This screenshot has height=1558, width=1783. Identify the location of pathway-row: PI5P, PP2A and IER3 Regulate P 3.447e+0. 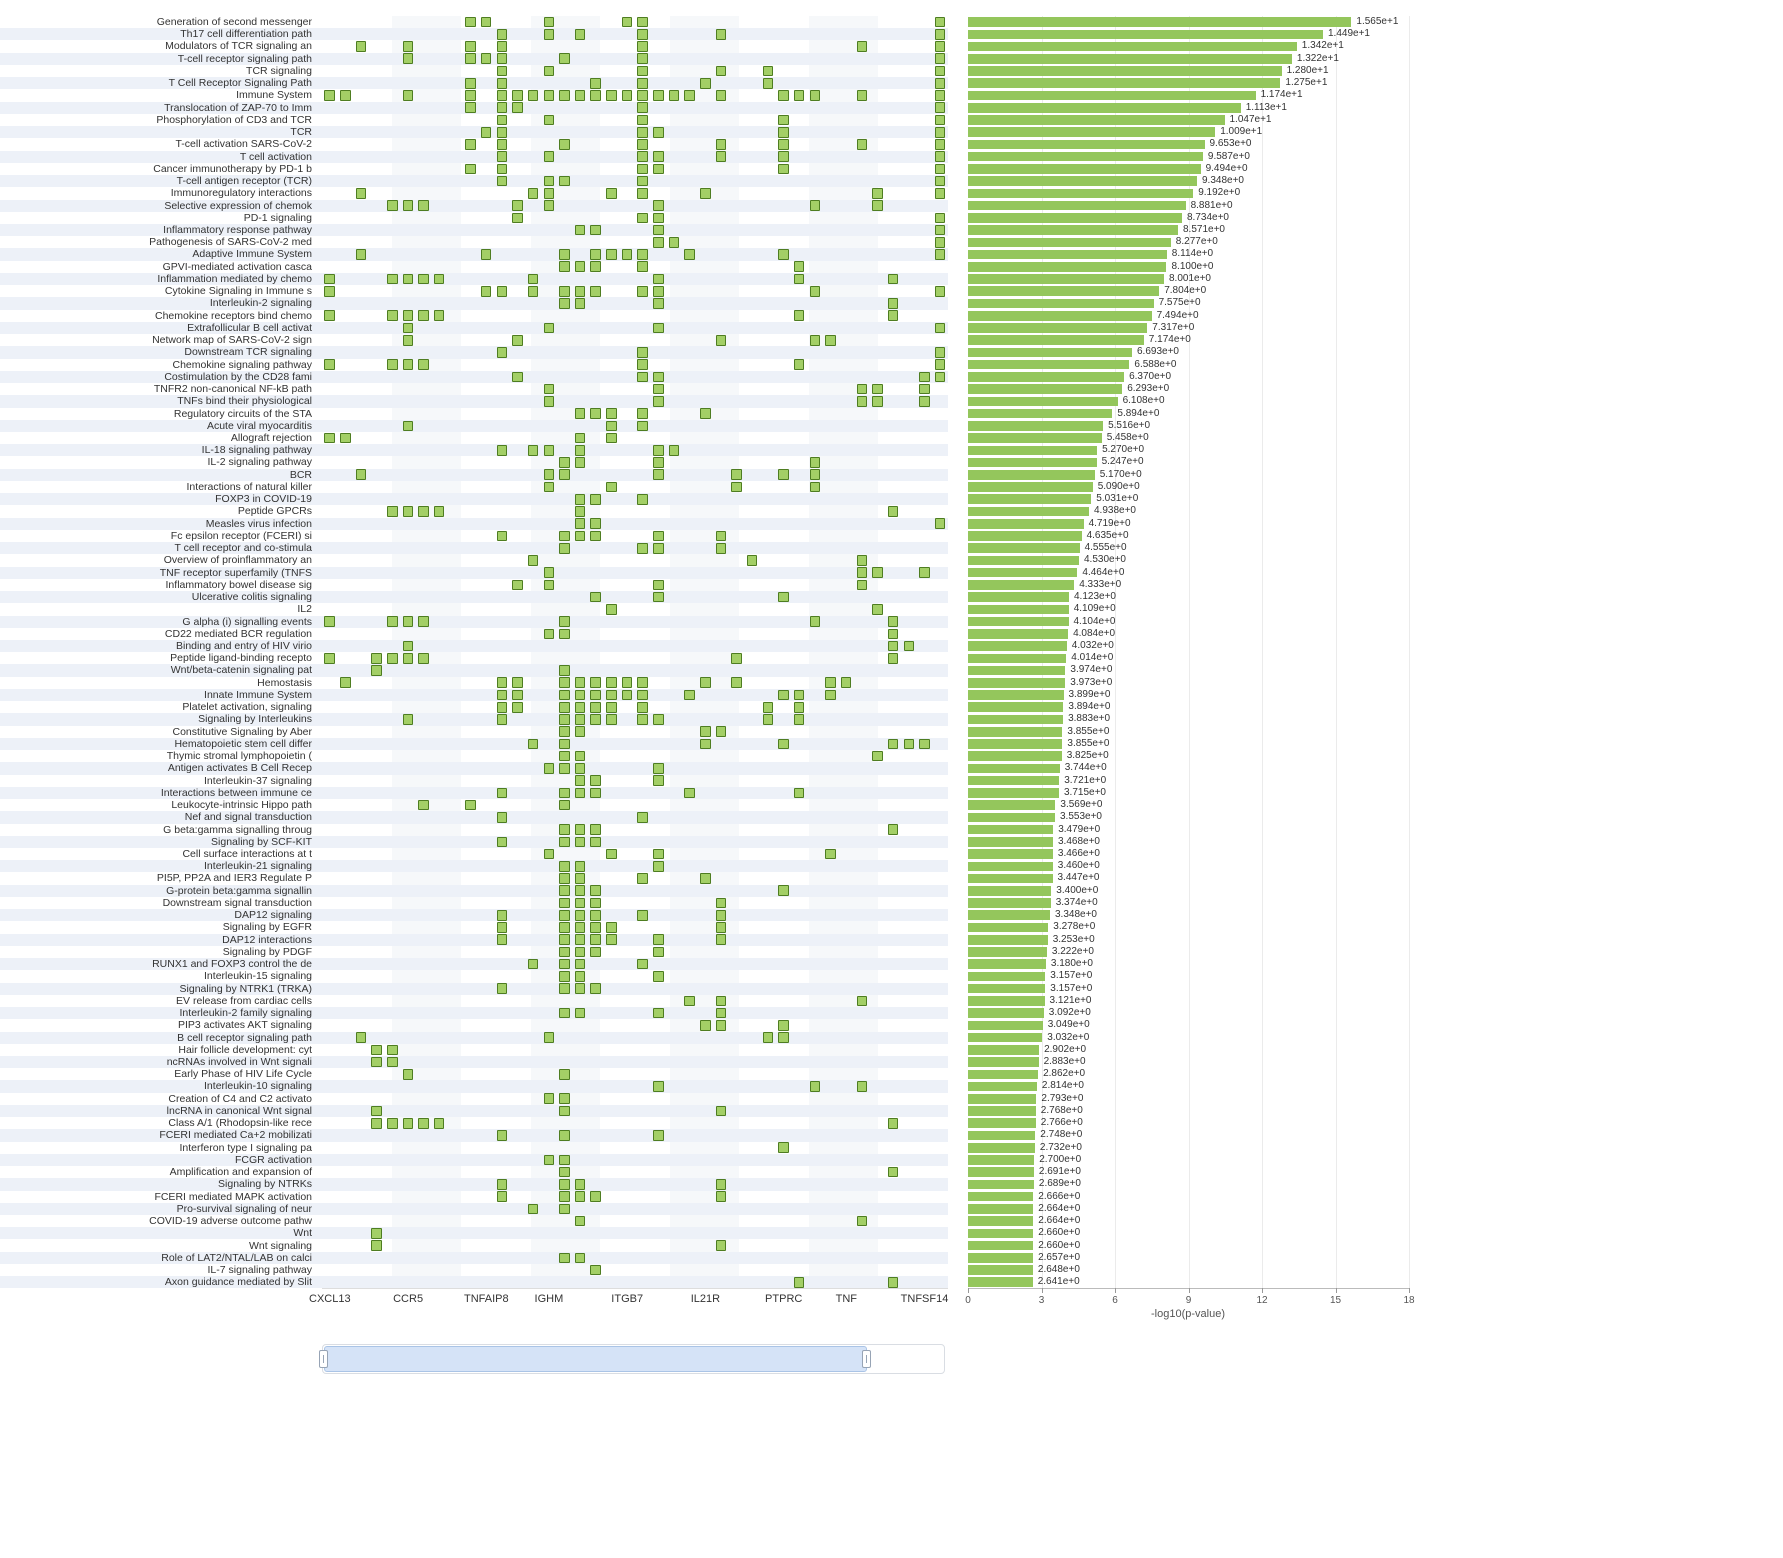
(891, 878).